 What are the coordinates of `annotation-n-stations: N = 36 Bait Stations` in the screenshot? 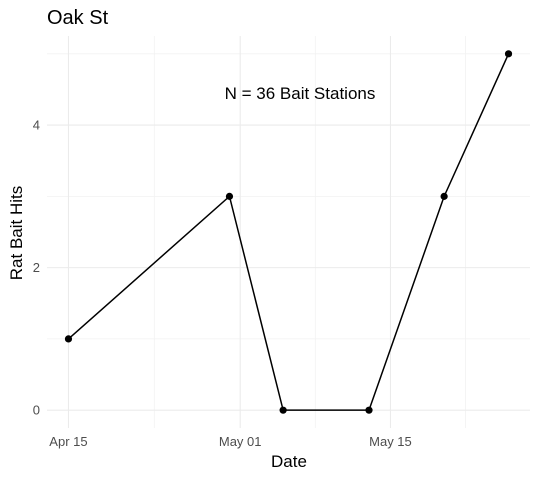 It's located at (300, 93).